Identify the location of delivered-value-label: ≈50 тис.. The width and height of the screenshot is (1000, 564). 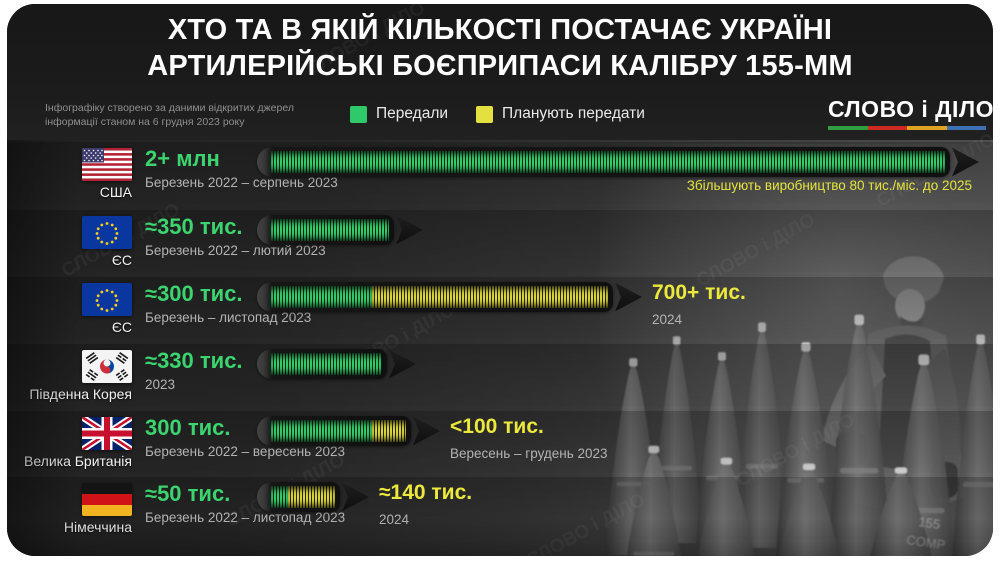
(188, 493).